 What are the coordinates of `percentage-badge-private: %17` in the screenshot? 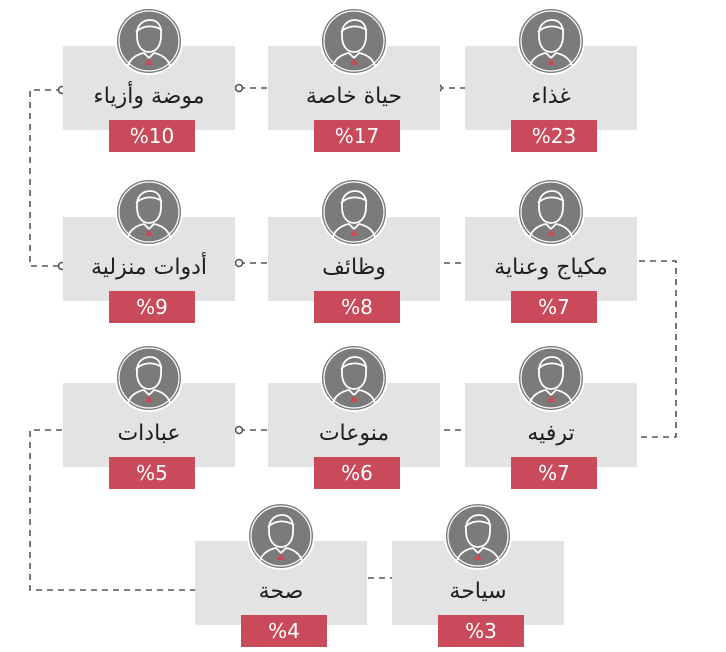 It's located at (357, 136).